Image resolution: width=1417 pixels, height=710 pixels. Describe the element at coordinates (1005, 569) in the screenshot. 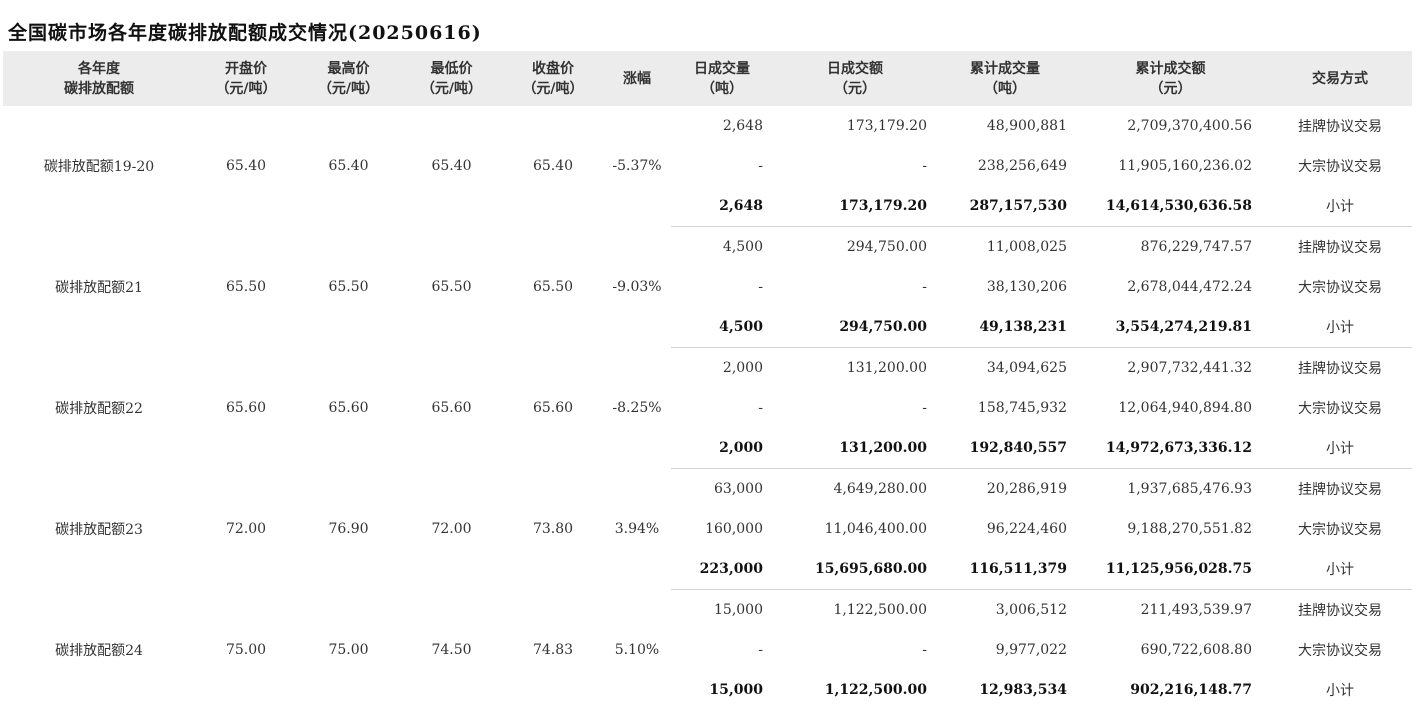

I see `cumulative-volume-cell: 116,511,379` at that location.